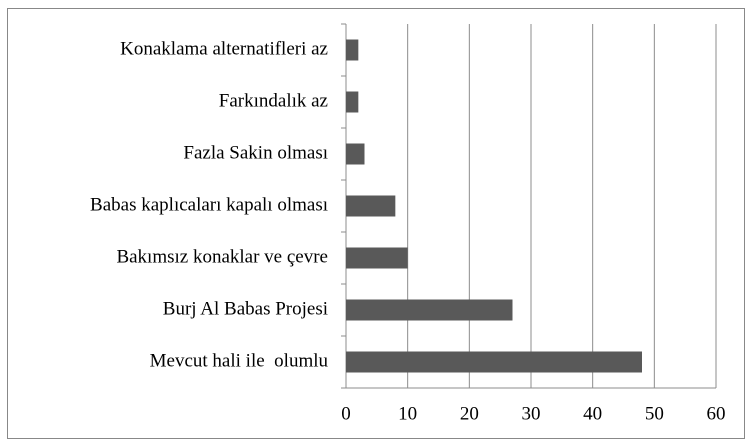  I want to click on y-tick-label: Burj Al Babas Projesi, so click(245, 308).